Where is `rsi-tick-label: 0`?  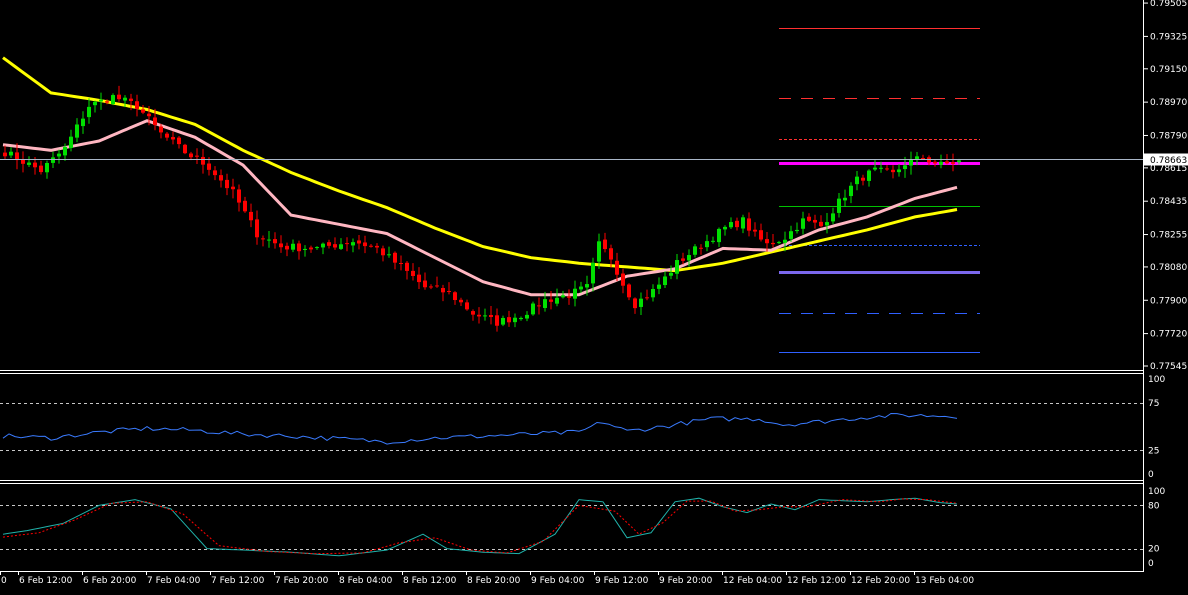 rsi-tick-label: 0 is located at coordinates (1151, 475).